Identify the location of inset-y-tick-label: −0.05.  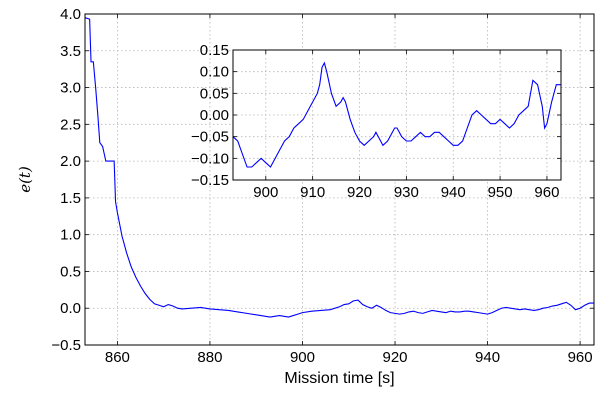
(210, 137).